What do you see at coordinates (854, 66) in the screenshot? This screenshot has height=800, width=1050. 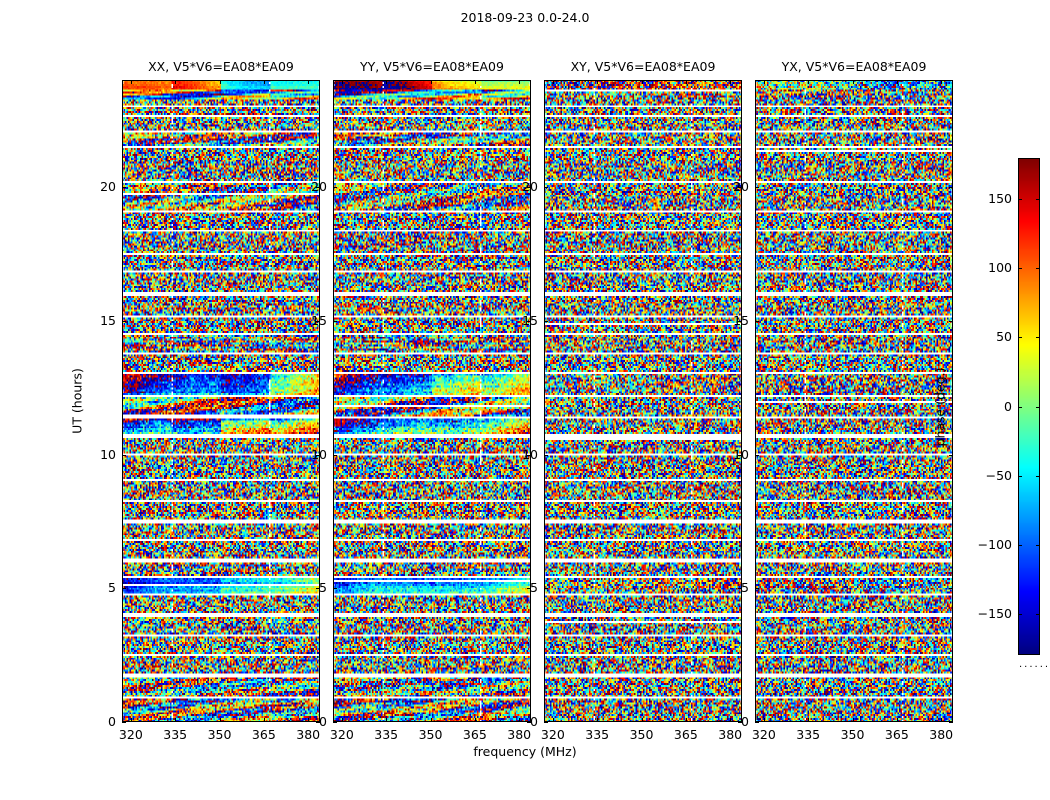 I see `panel-title-yx: YX, V5*V6=EA08*EA09` at bounding box center [854, 66].